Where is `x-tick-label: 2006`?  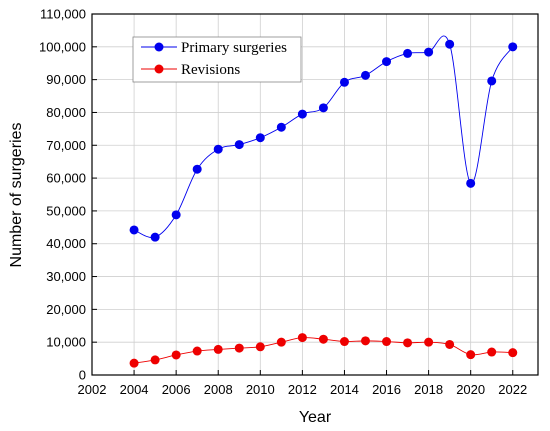 x-tick-label: 2006 is located at coordinates (176, 389).